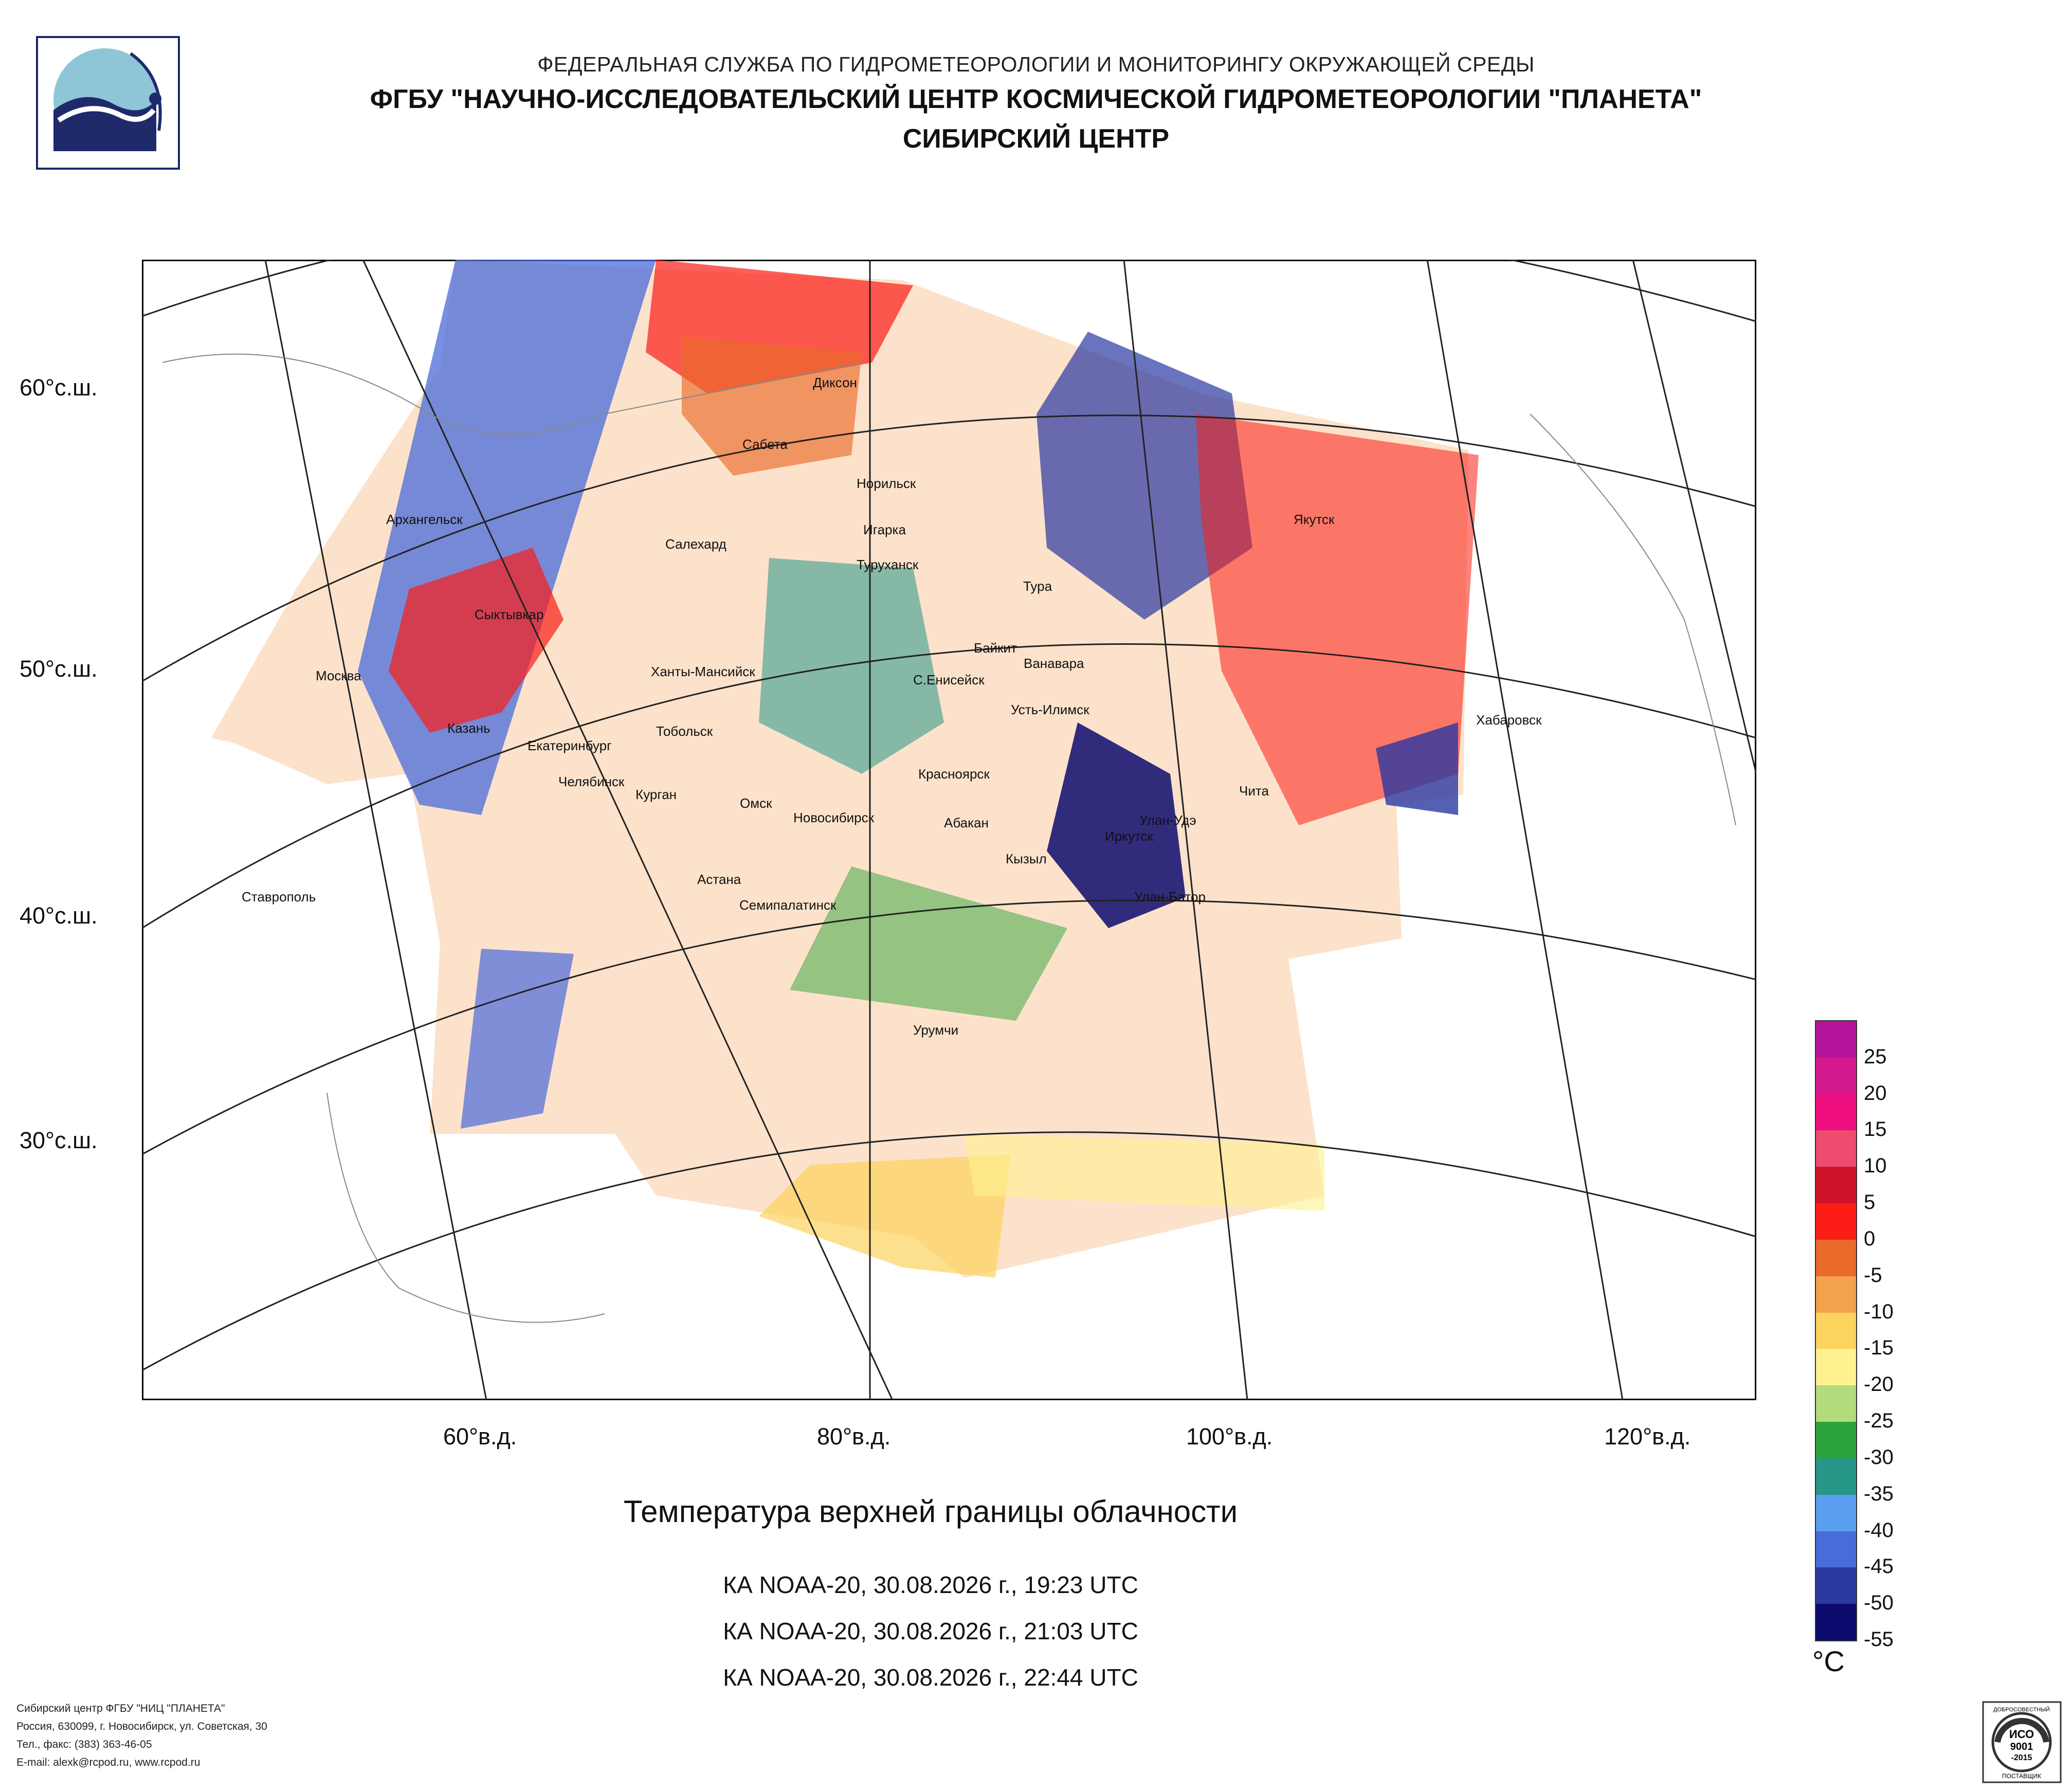 The image size is (2072, 1791). What do you see at coordinates (884, 530) in the screenshot?
I see `city-label: Игарка` at bounding box center [884, 530].